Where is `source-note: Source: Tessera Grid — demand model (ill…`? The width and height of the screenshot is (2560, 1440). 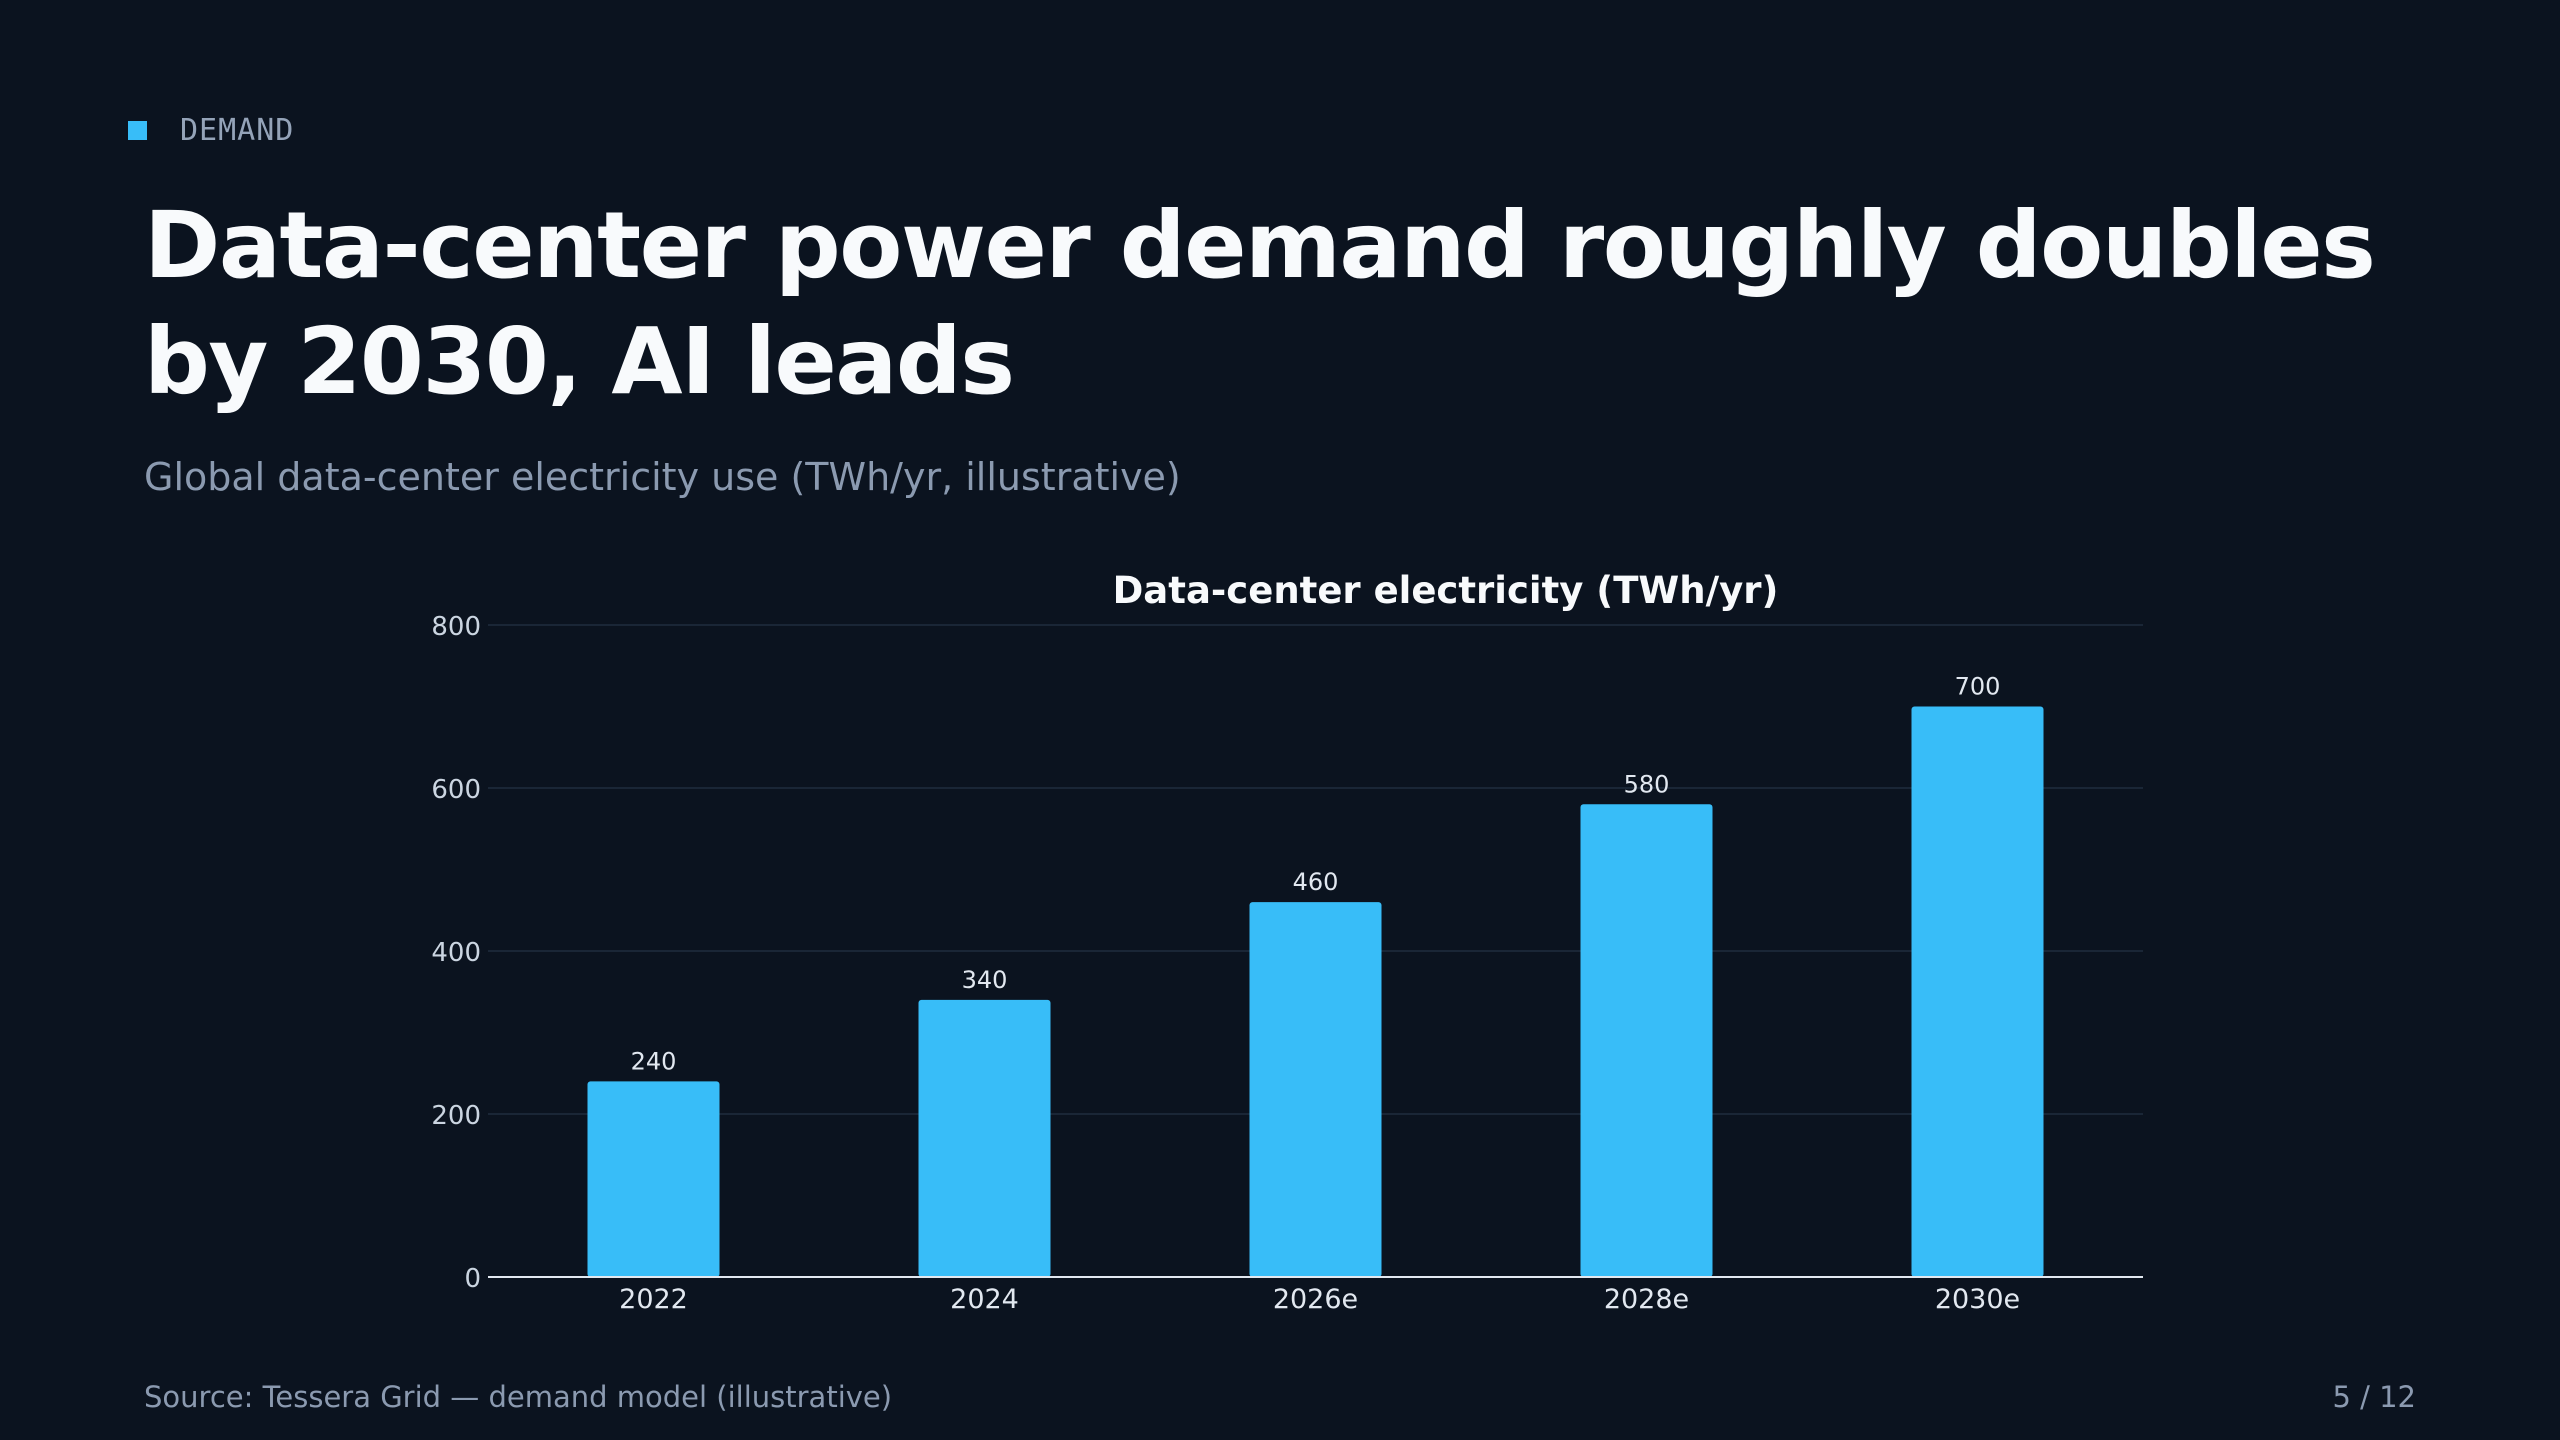 source-note: Source: Tessera Grid — demand model (ill… is located at coordinates (518, 1397).